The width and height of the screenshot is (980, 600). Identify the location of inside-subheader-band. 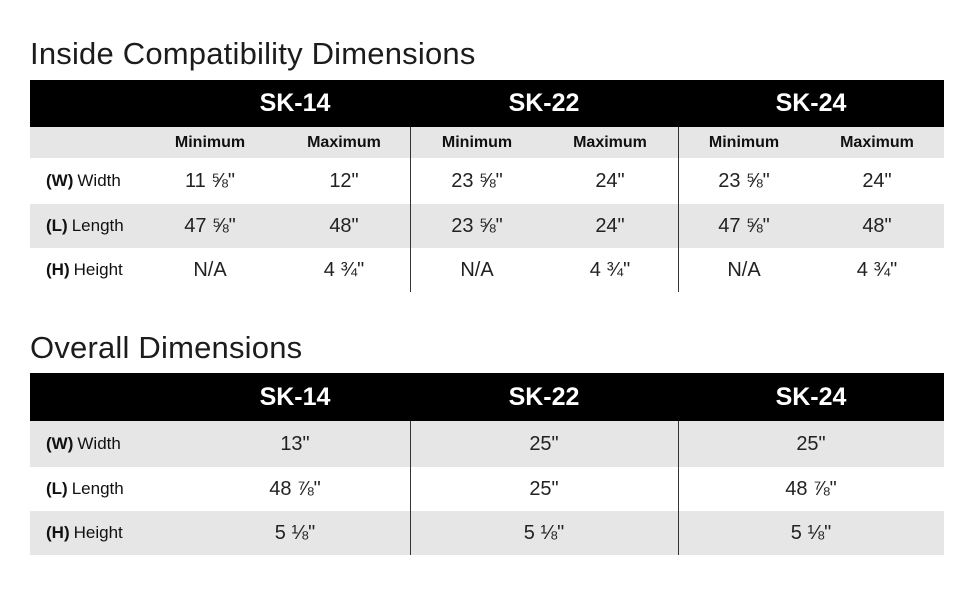
(487, 142).